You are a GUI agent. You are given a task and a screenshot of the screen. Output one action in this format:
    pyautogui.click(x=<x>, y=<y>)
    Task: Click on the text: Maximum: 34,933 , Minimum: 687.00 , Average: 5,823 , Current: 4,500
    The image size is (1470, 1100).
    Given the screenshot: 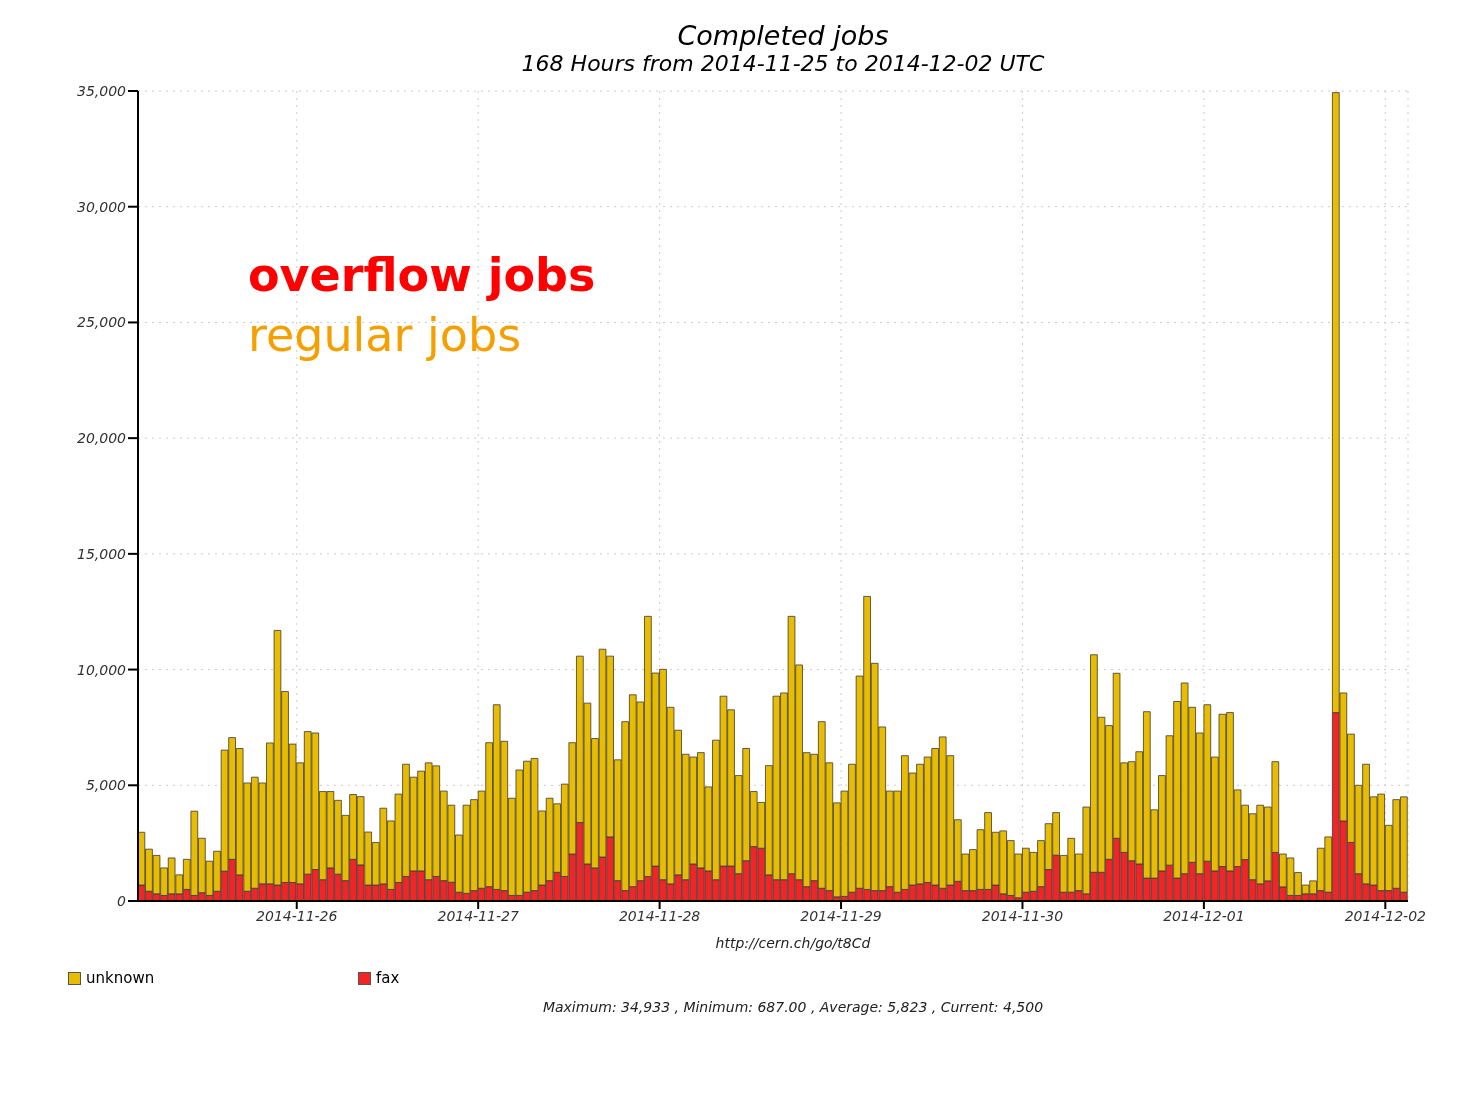 What is the action you would take?
    pyautogui.click(x=793, y=1007)
    